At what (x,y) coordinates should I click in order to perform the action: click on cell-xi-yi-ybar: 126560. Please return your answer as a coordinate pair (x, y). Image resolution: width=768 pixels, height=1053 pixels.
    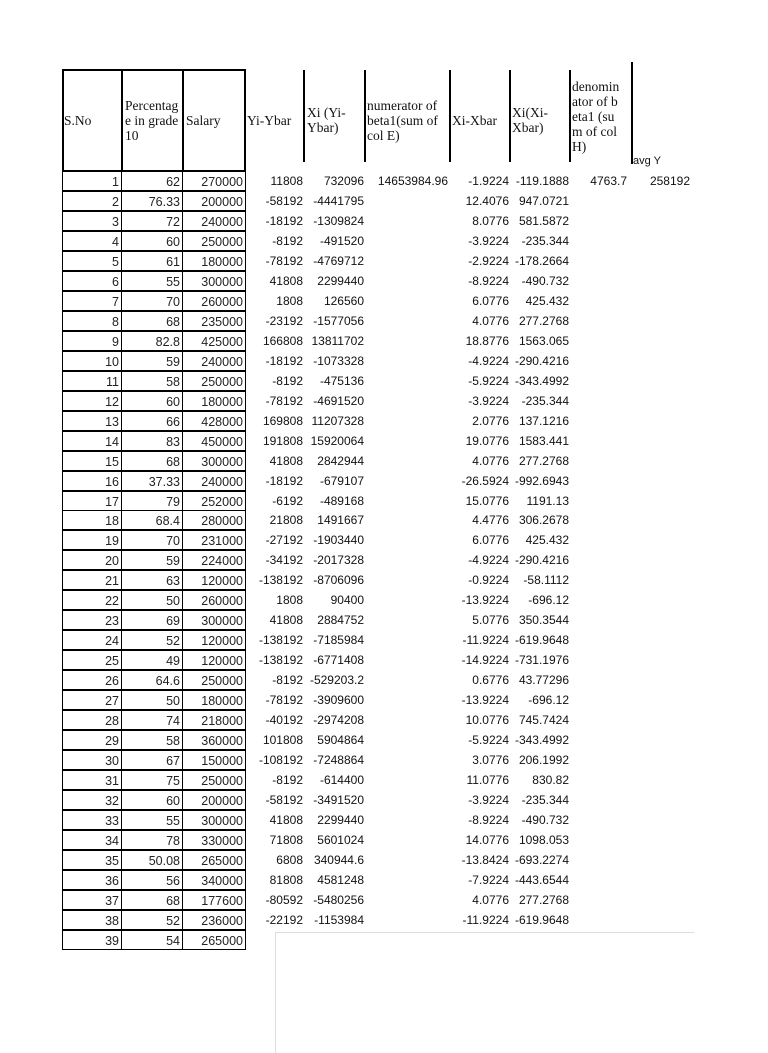
    Looking at the image, I should click on (343, 300).